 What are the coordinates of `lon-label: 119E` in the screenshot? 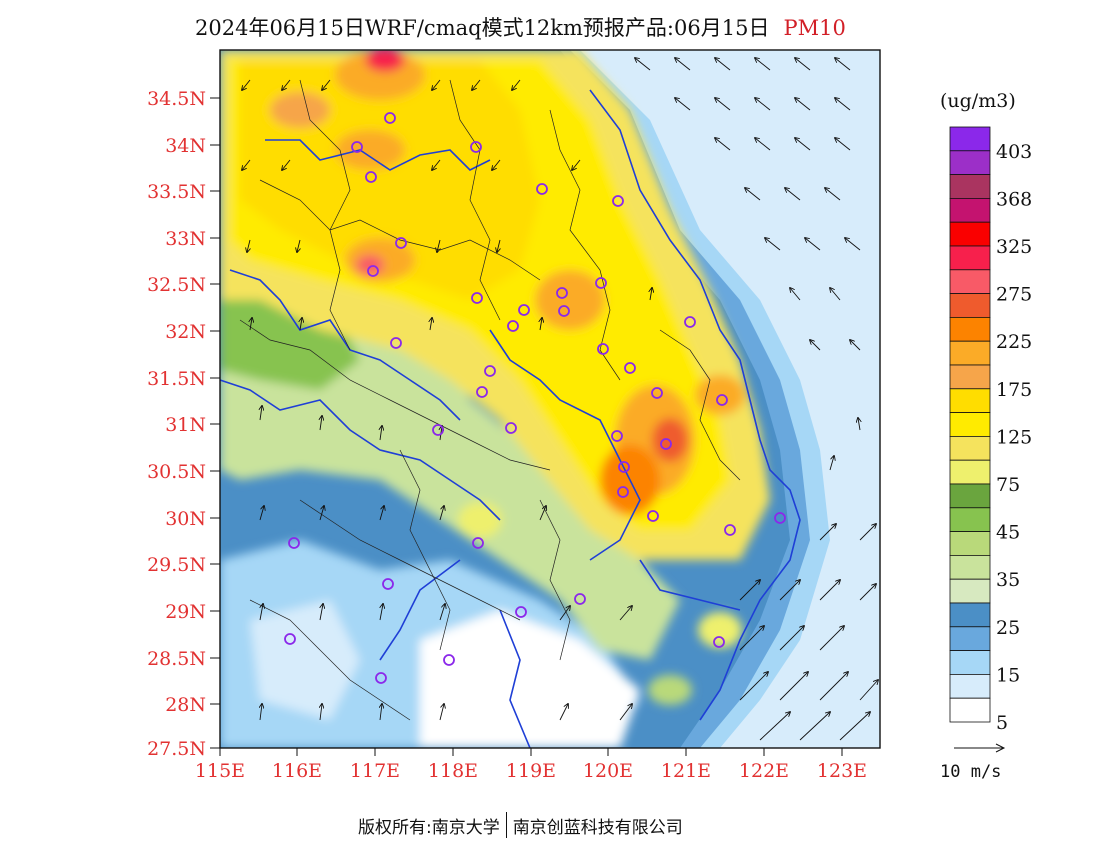 It's located at (531, 771).